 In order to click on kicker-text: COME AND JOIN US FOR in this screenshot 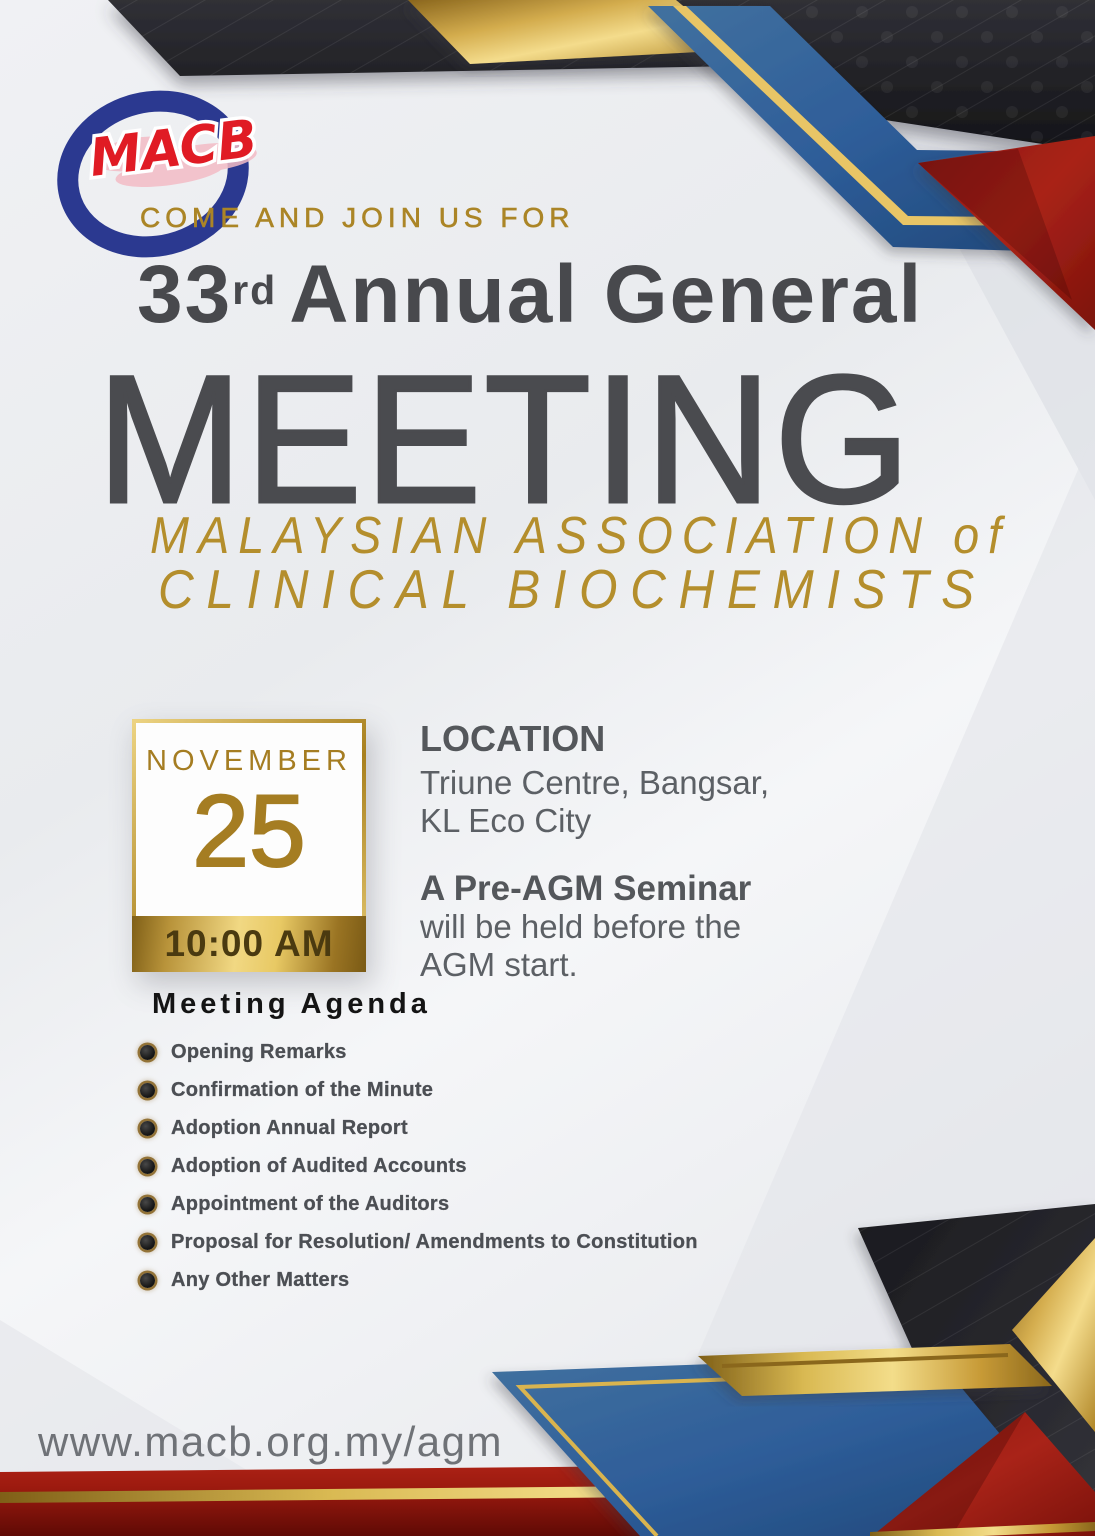, I will do `click(357, 218)`.